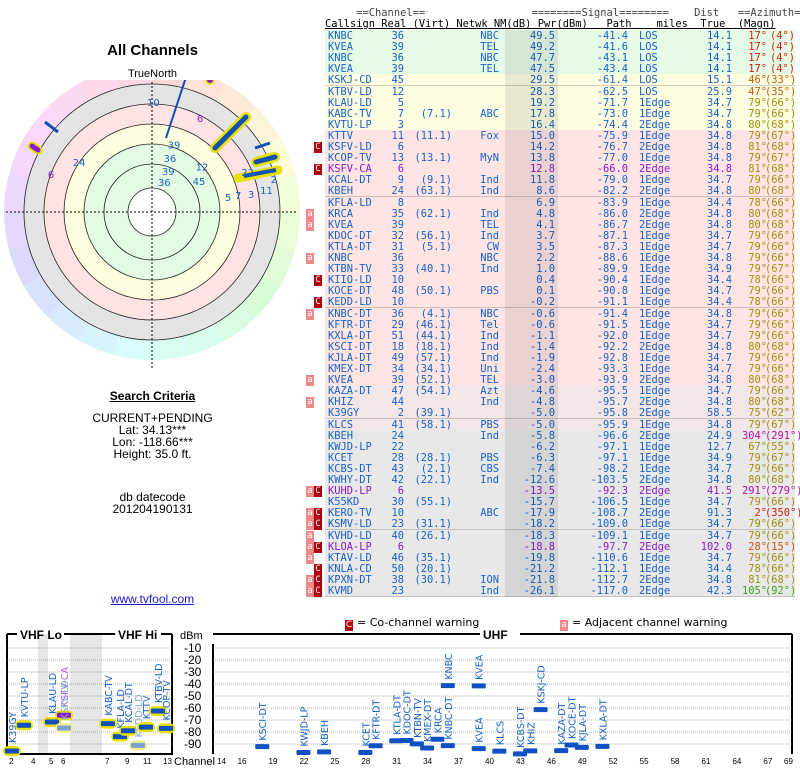 The image size is (800, 768). Describe the element at coordinates (350, 113) in the screenshot. I see `cell-call: KABC-TV` at that location.